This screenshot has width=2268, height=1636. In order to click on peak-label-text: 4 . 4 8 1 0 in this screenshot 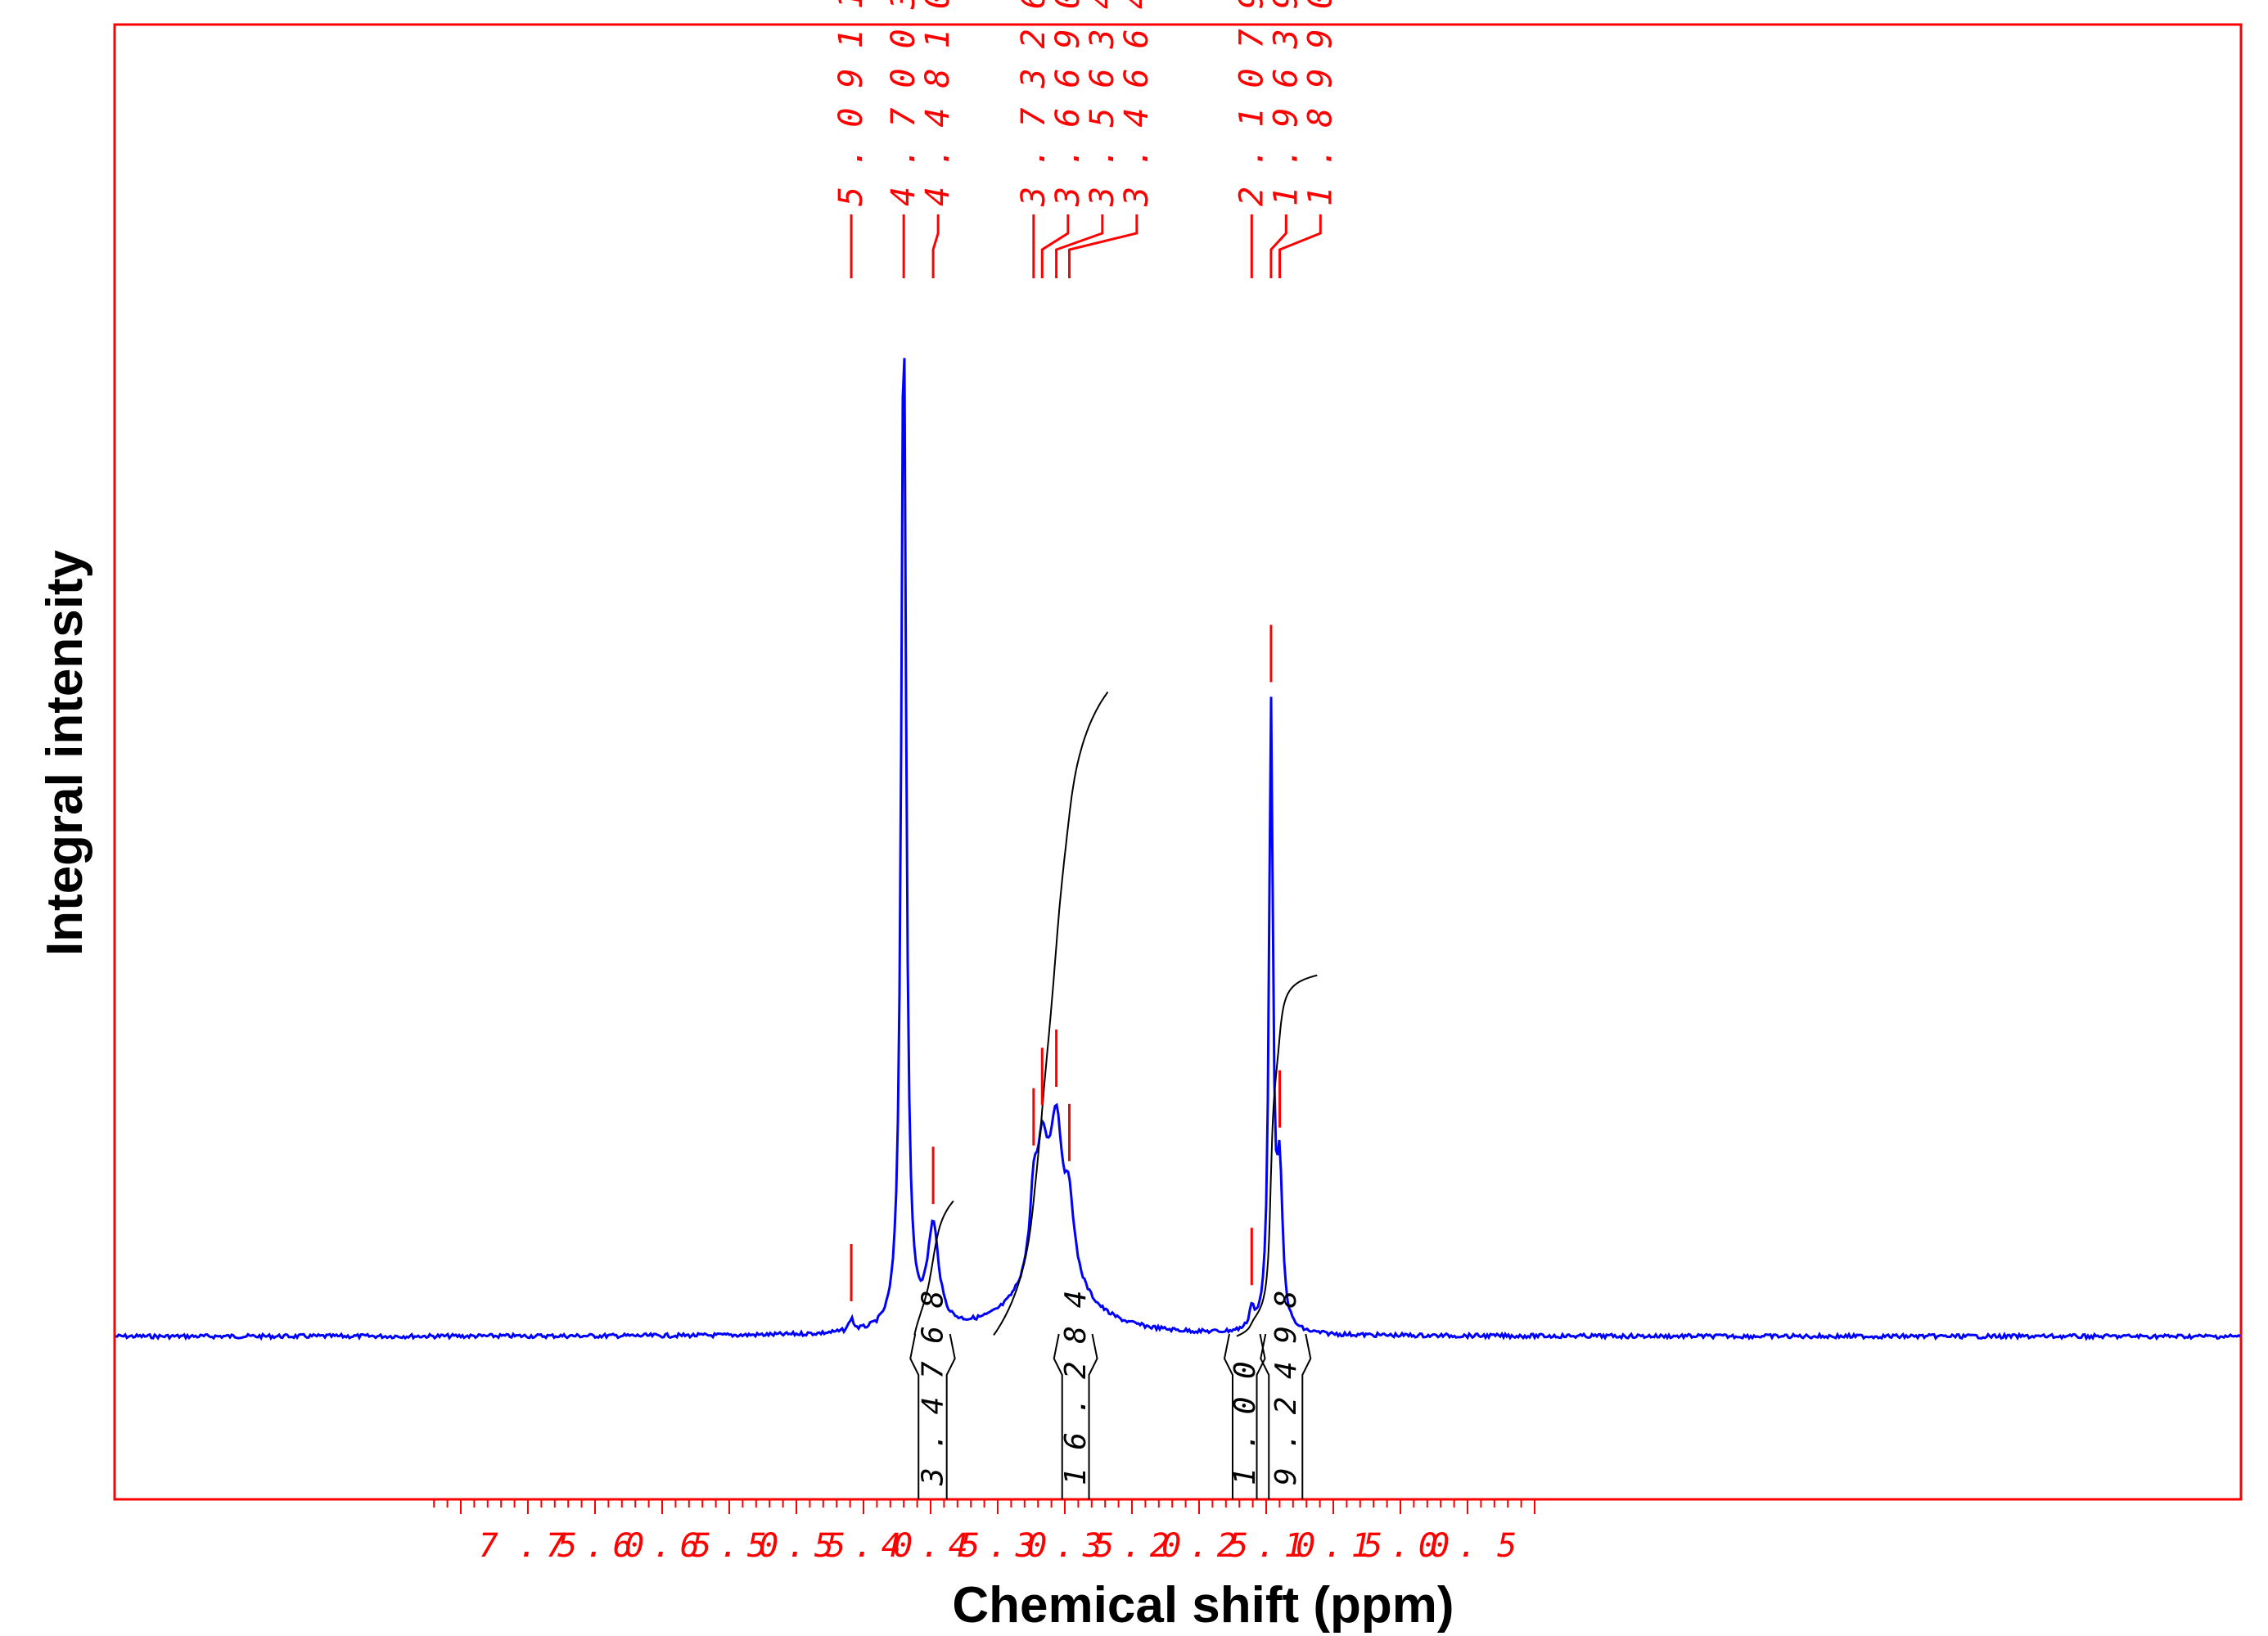, I will do `click(938, 103)`.